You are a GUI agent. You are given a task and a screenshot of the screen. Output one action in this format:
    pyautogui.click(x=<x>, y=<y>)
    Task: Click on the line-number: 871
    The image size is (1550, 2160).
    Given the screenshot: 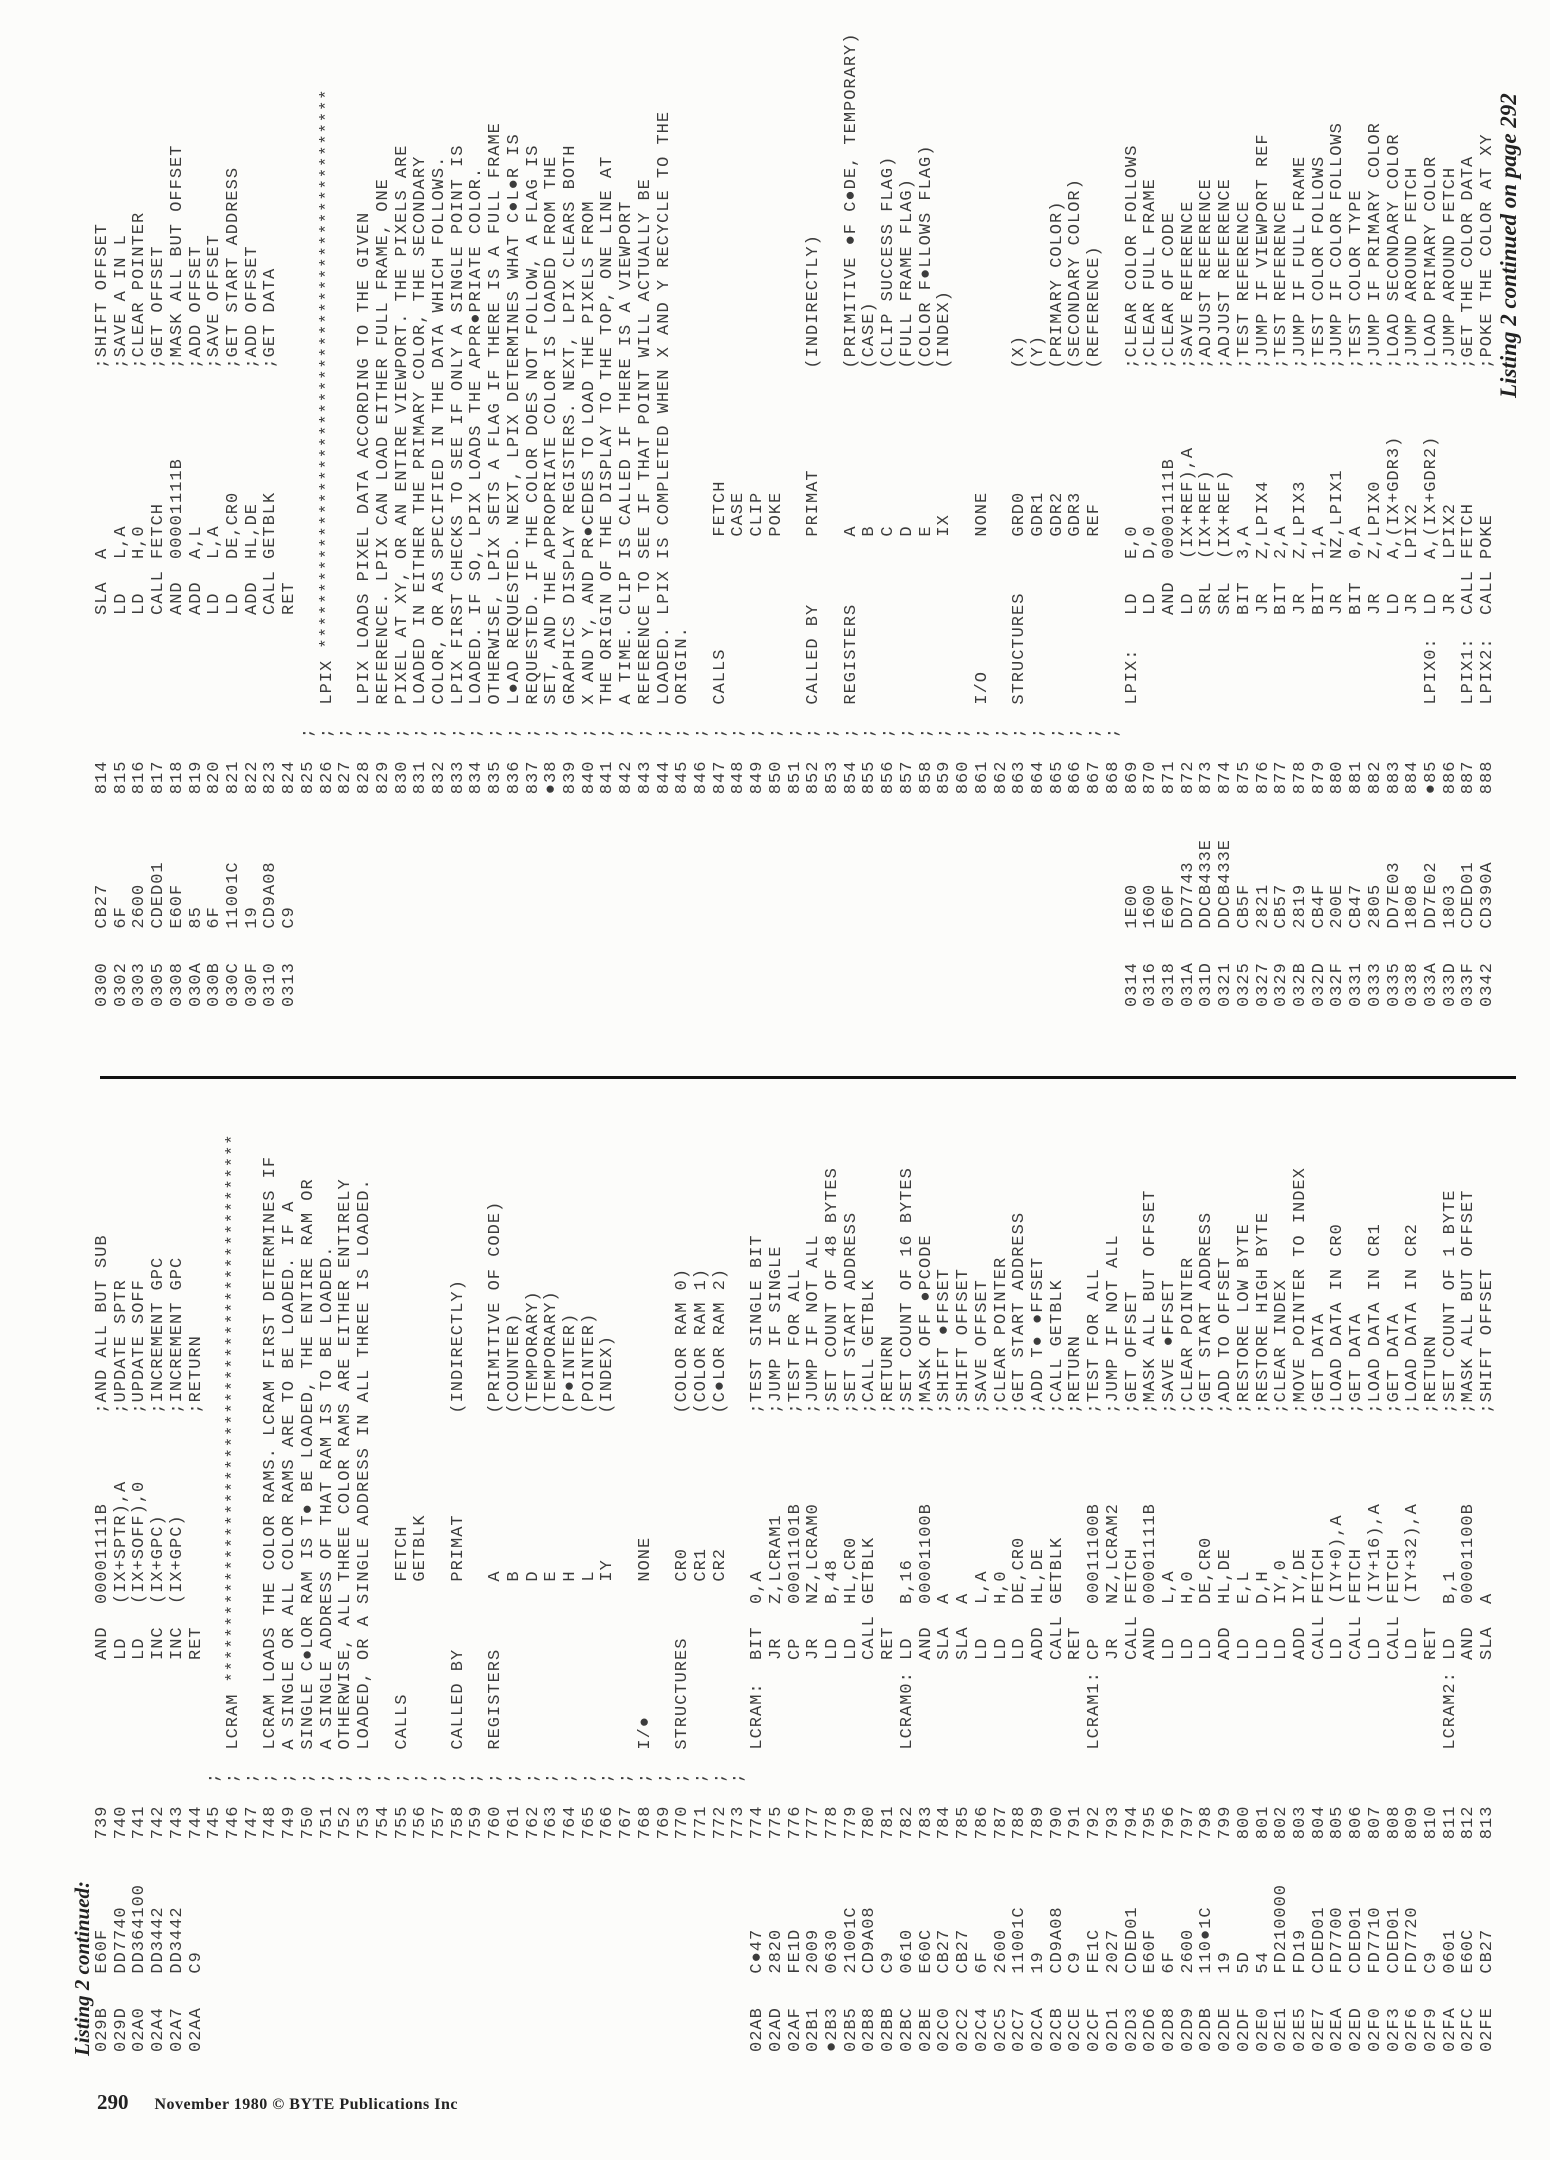 What is the action you would take?
    pyautogui.click(x=1169, y=777)
    